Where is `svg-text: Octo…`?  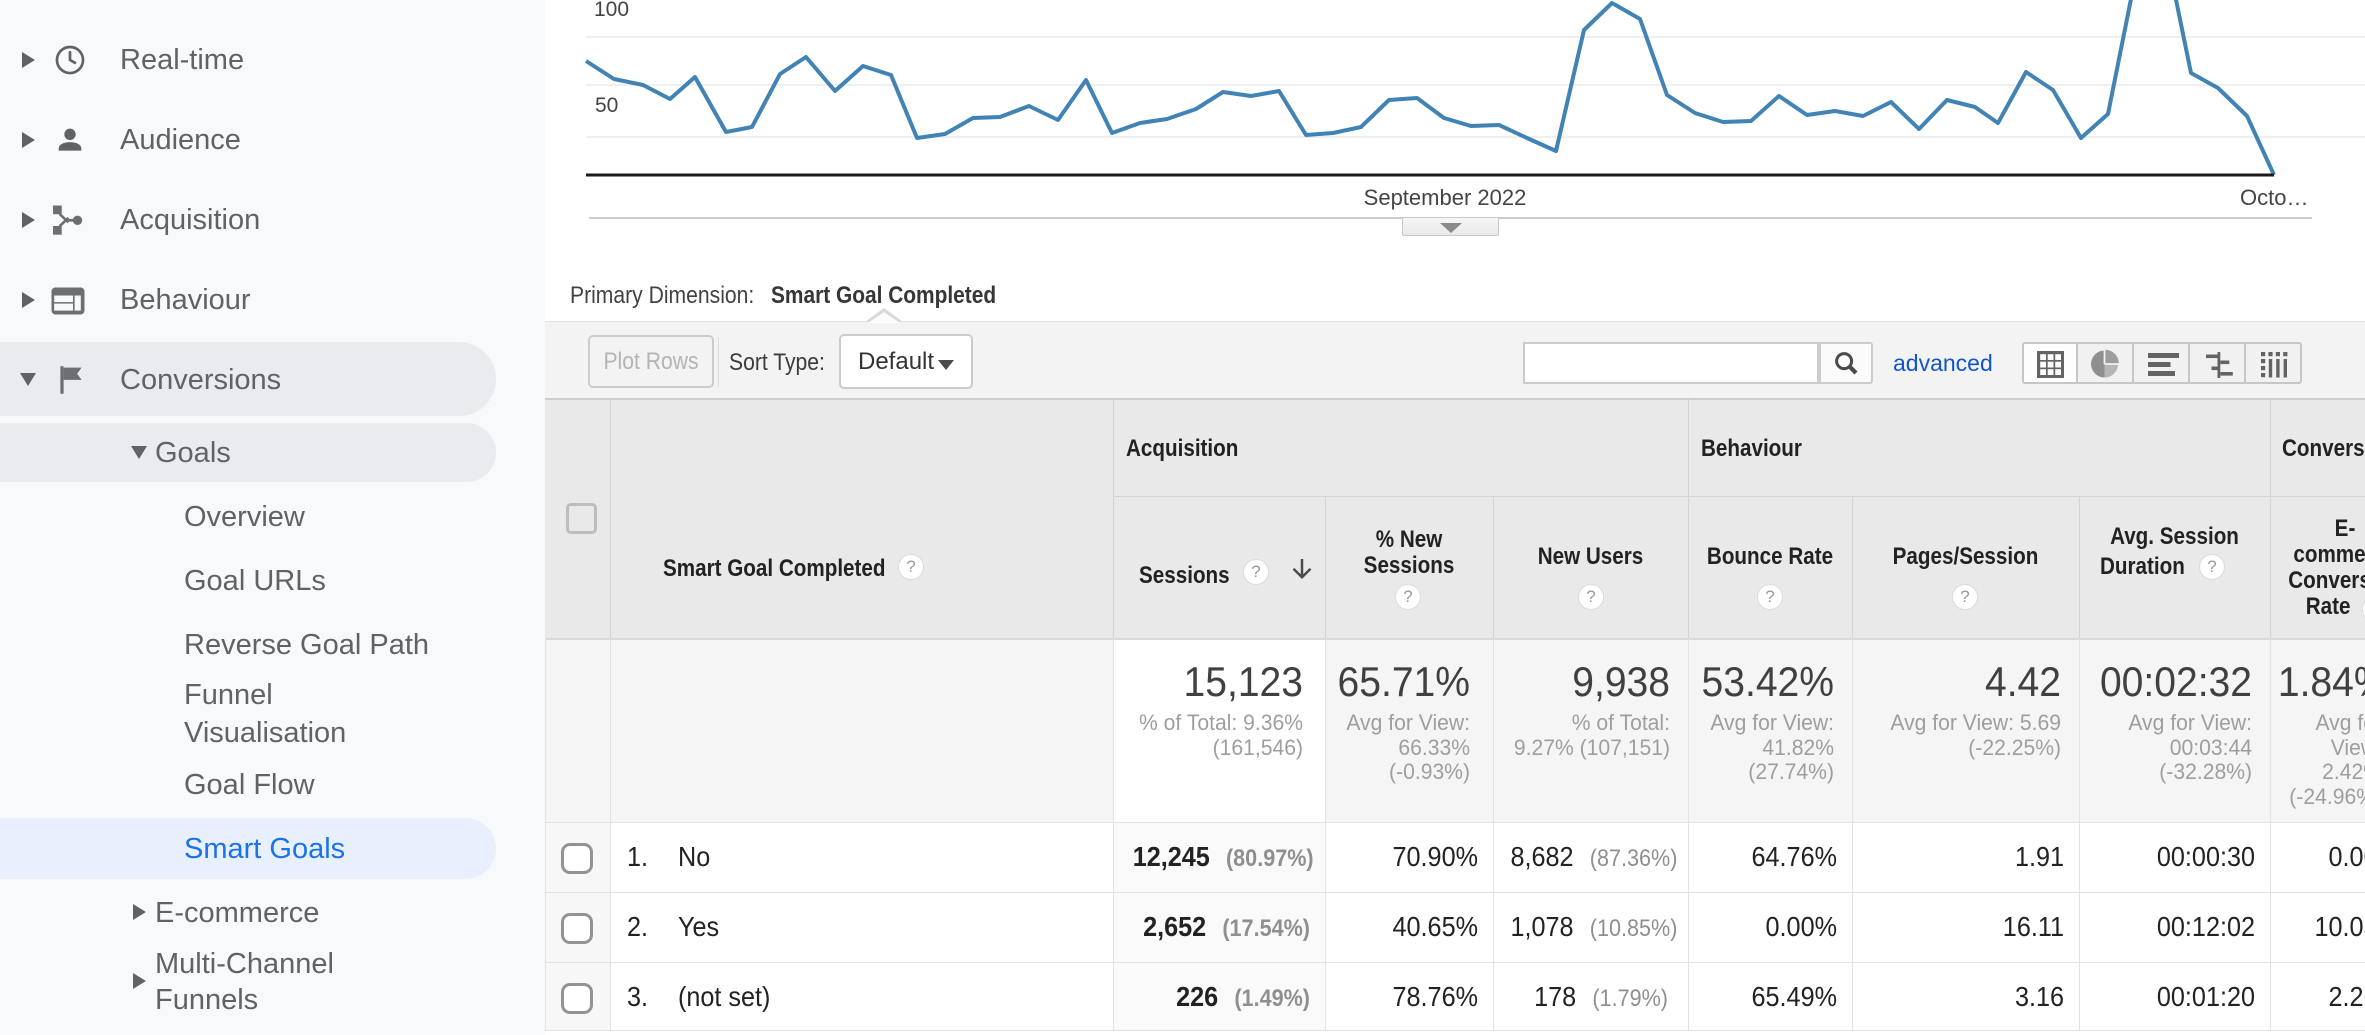 svg-text: Octo… is located at coordinates (2274, 197).